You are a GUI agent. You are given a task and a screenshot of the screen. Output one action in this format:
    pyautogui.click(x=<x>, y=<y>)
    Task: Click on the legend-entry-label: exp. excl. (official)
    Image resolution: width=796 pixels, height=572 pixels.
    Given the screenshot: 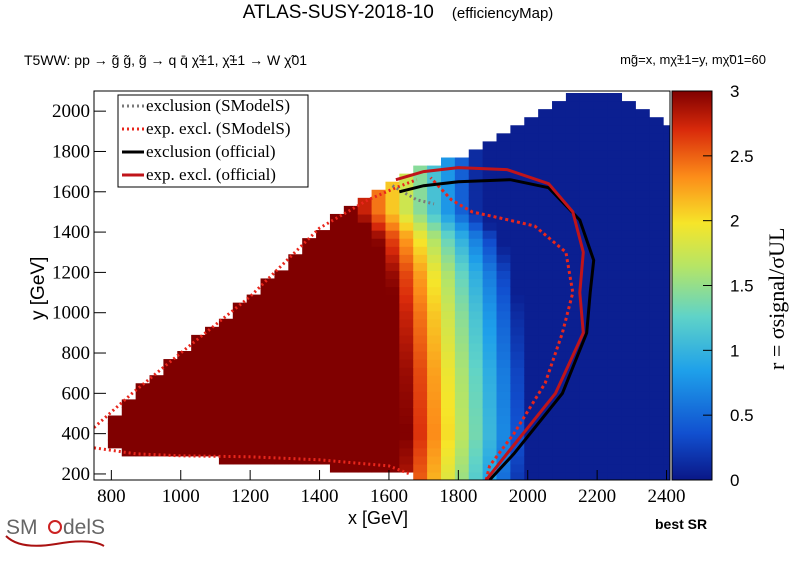 What is the action you would take?
    pyautogui.click(x=211, y=174)
    